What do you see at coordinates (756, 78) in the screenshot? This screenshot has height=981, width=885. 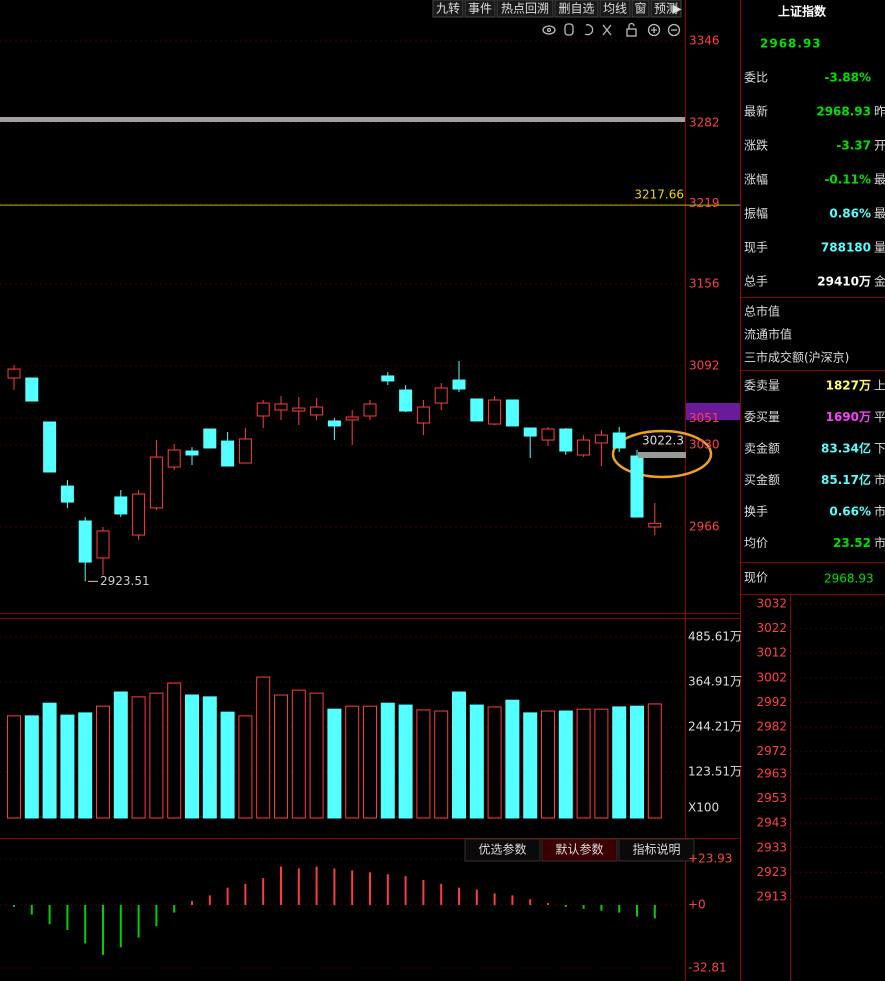 I see `quote-label: 委比` at bounding box center [756, 78].